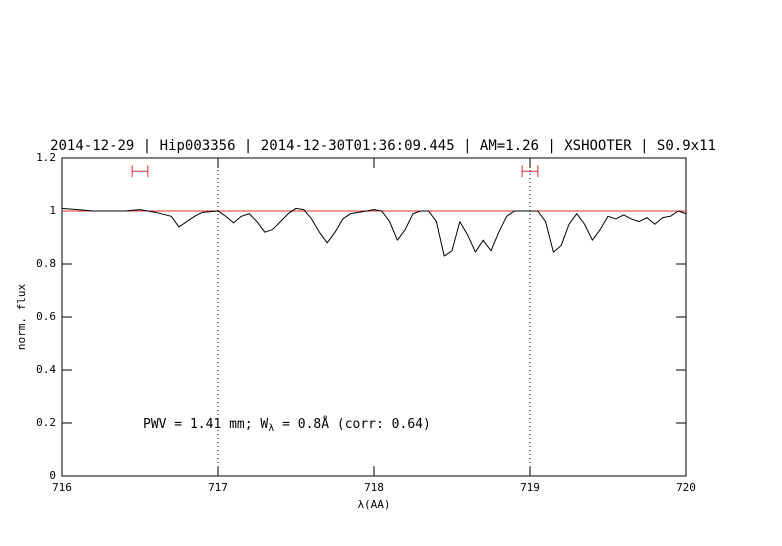 Image resolution: width=782 pixels, height=546 pixels. Describe the element at coordinates (373, 504) in the screenshot. I see `x-axis-label: λ(AA)` at that location.